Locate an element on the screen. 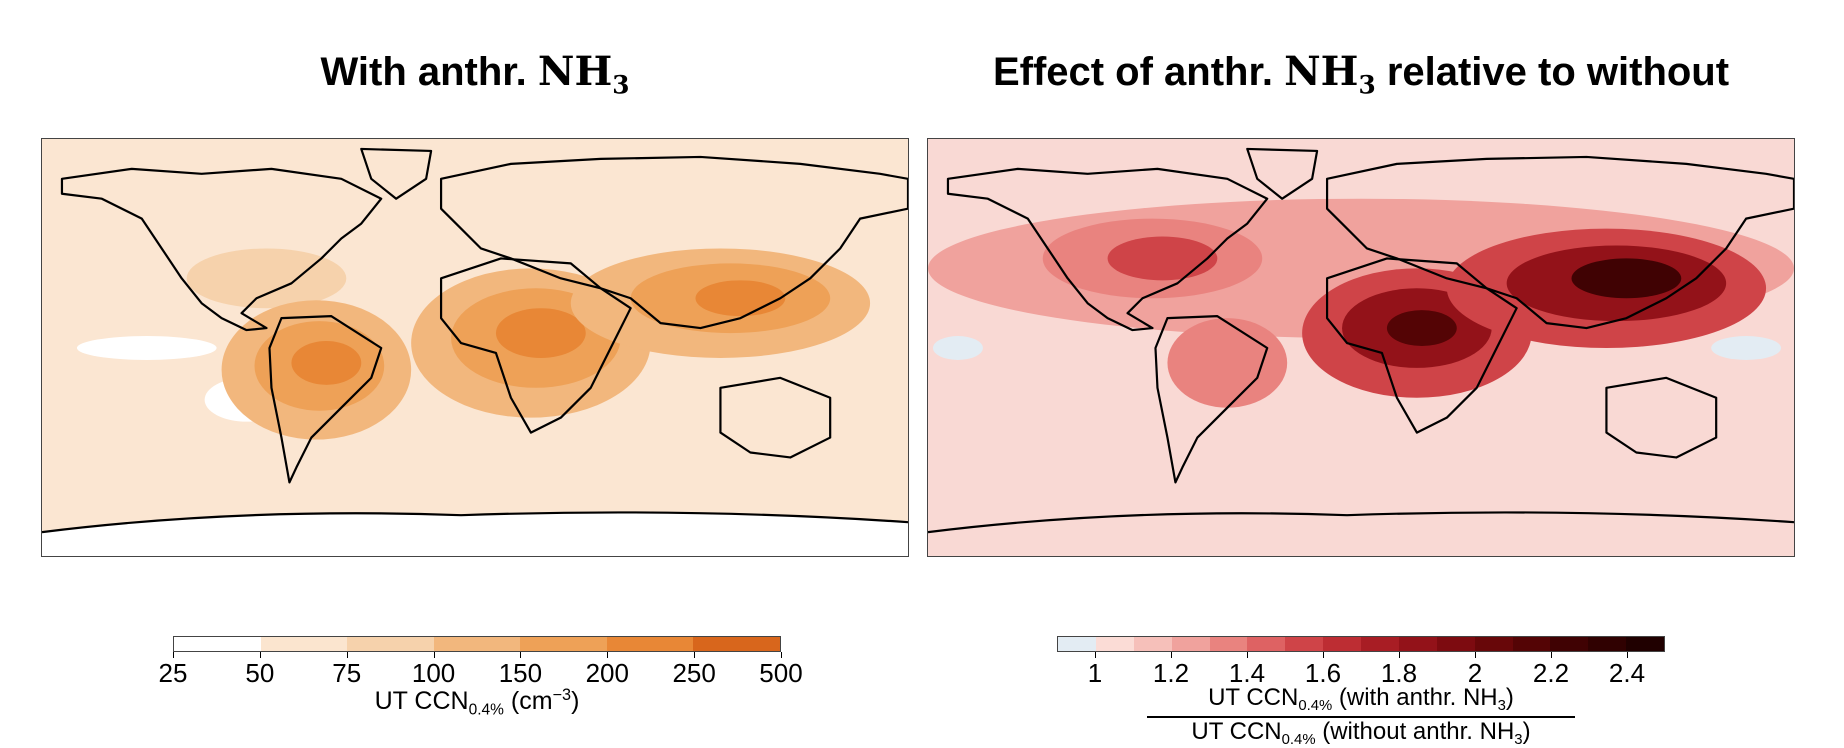  right-region-africa-core is located at coordinates (1421, 328).